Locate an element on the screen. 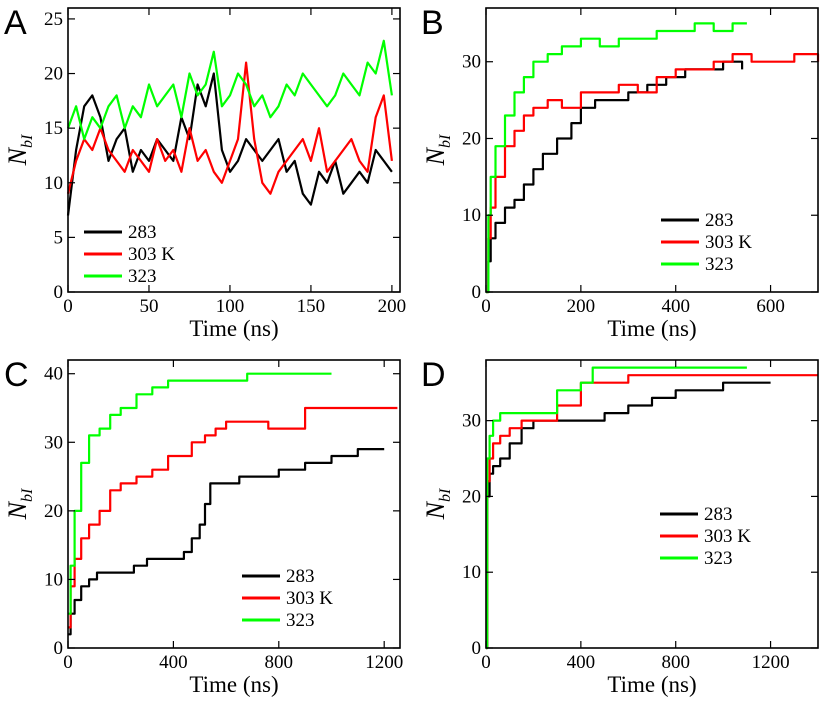 This screenshot has height=702, width=822. y-tick-label: 15 is located at coordinates (53, 128).